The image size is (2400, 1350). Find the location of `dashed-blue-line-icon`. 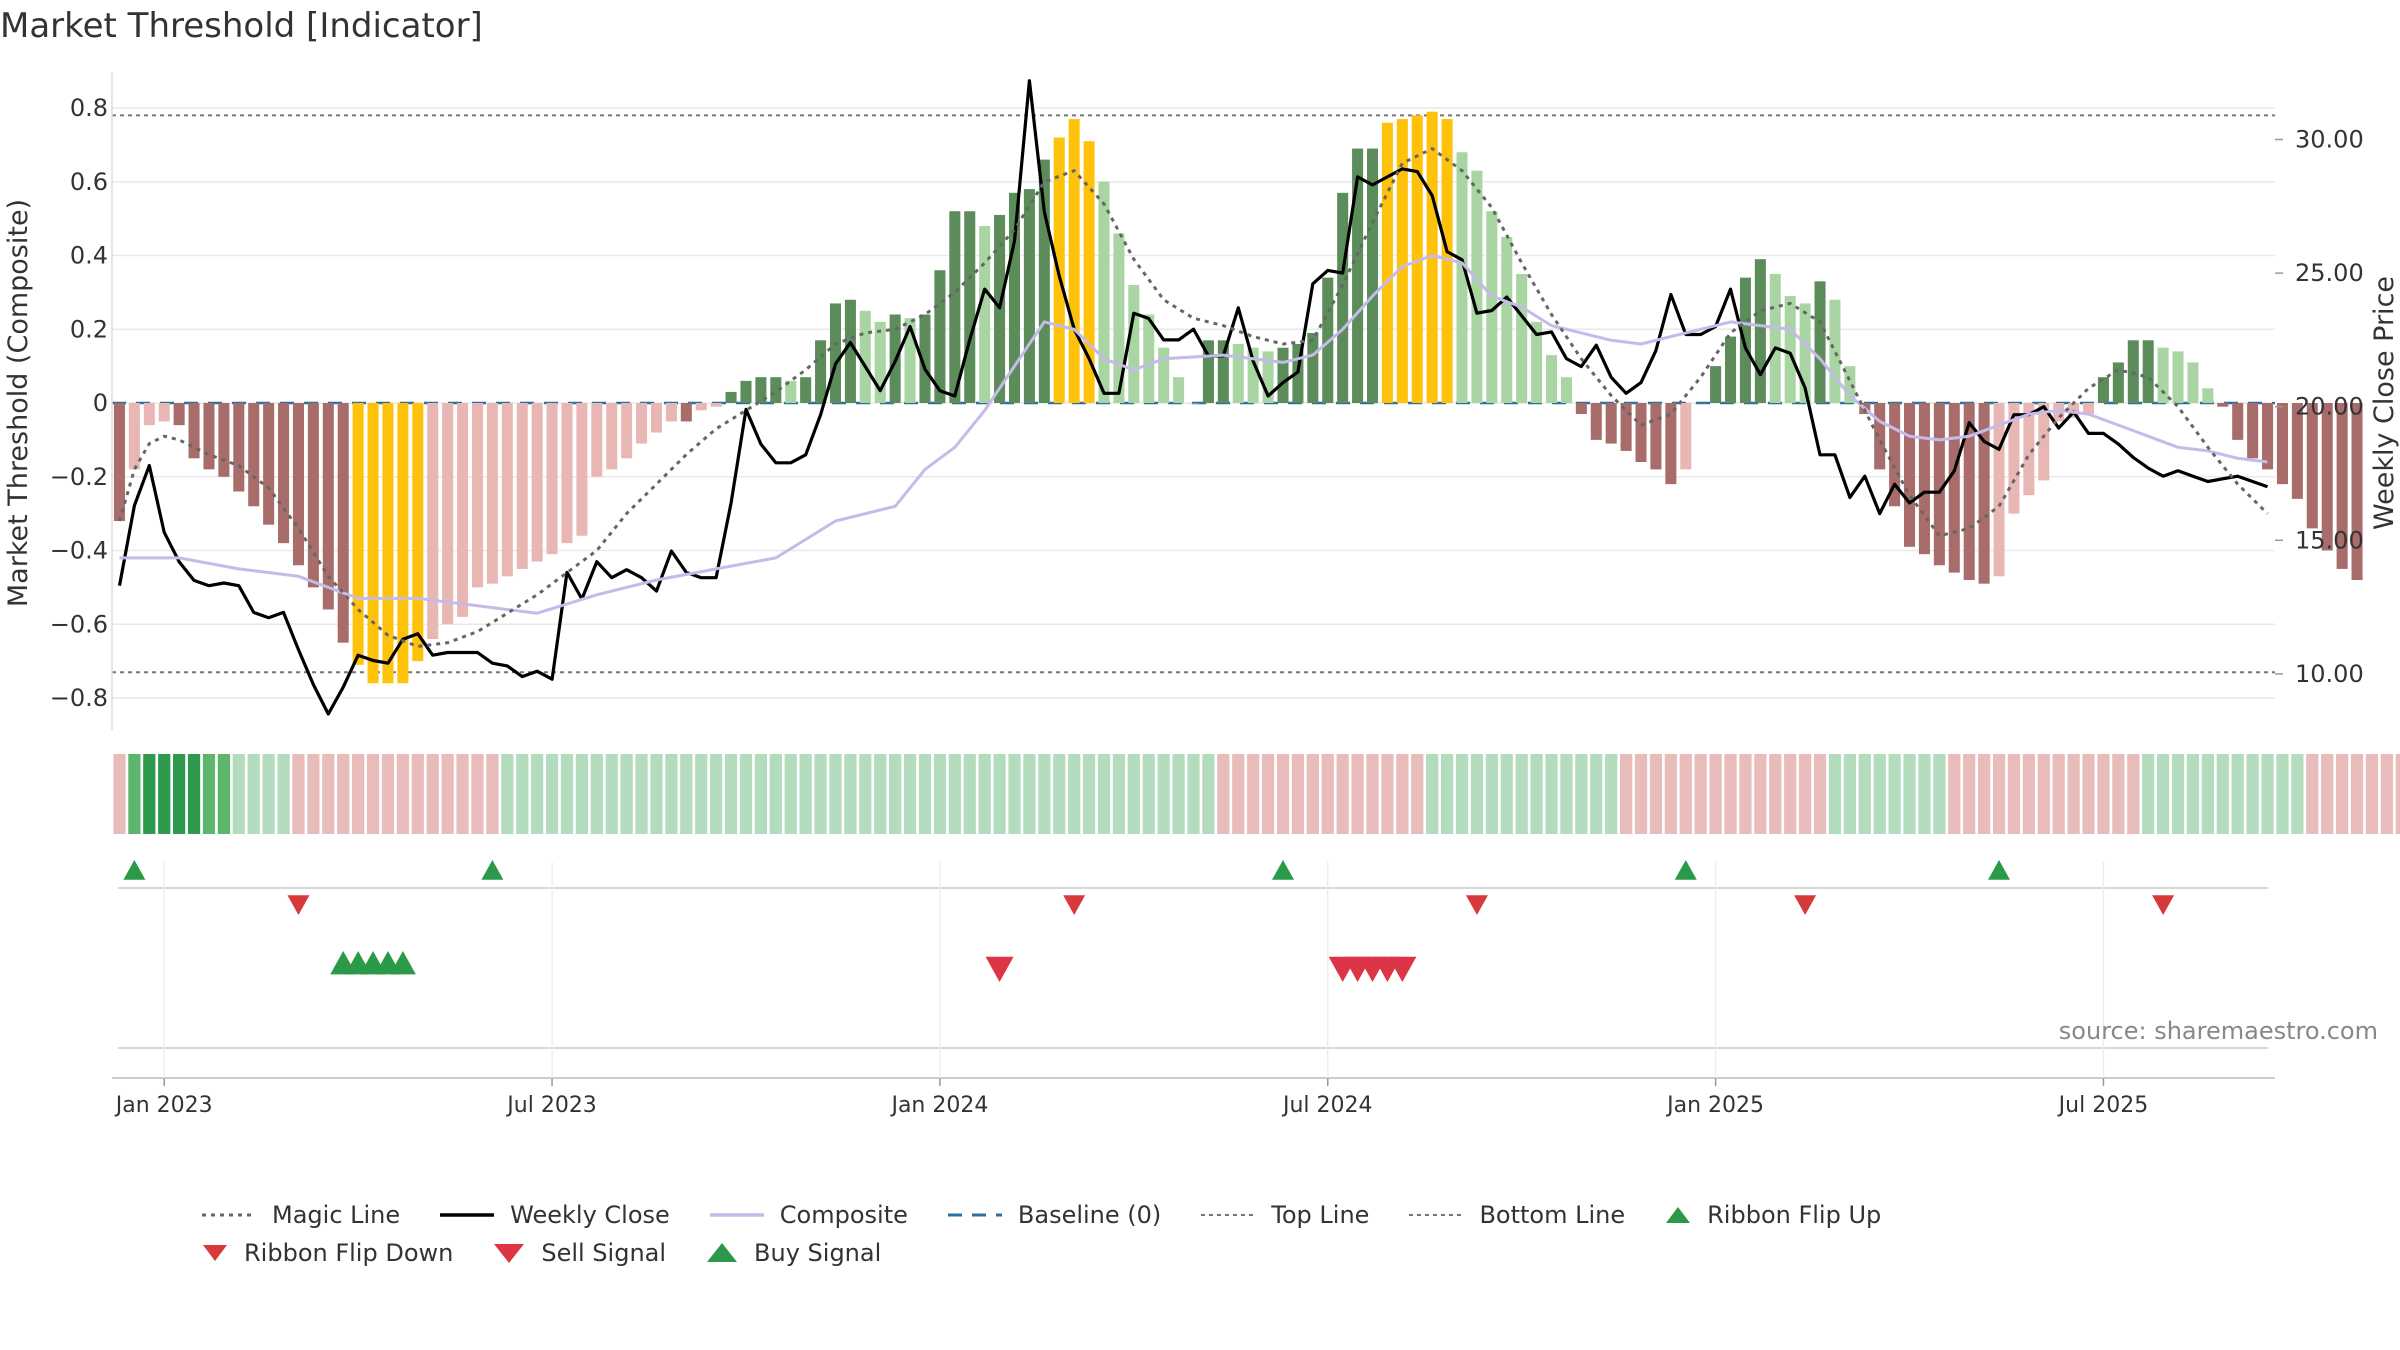

dashed-blue-line-icon is located at coordinates (974, 1215).